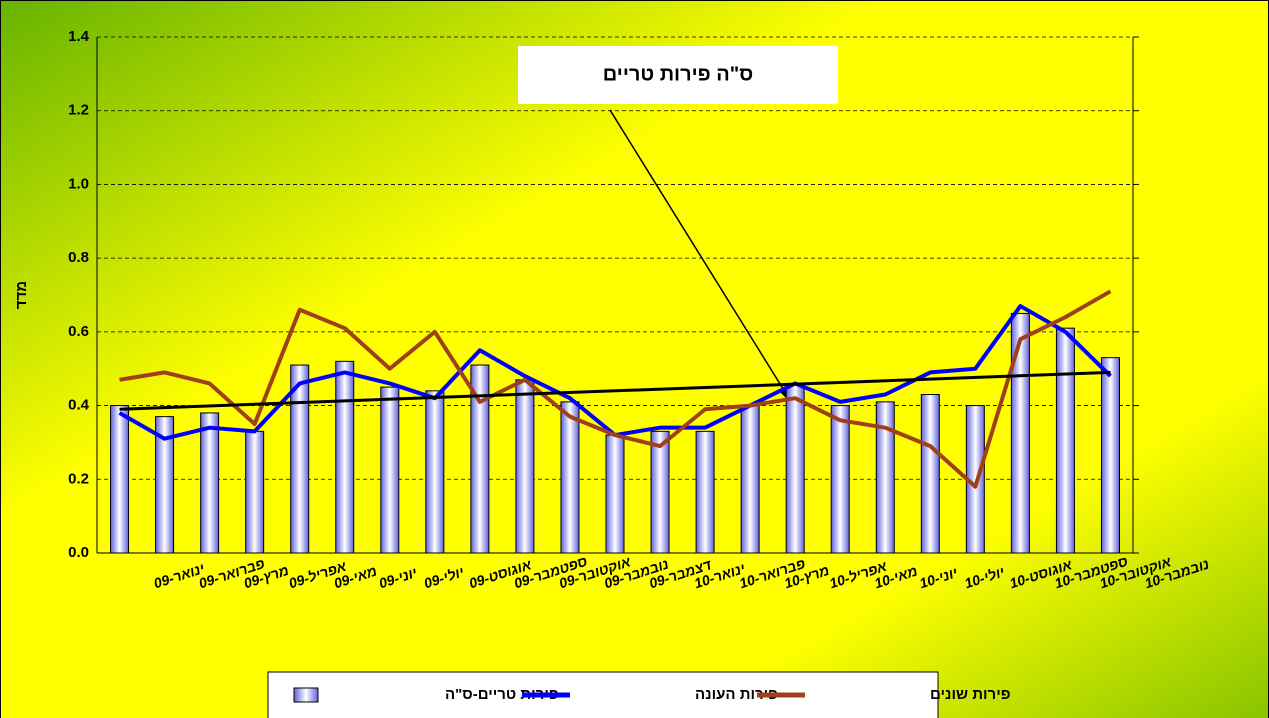 The width and height of the screenshot is (1269, 718). Describe the element at coordinates (736, 694) in the screenshot. I see `legend-label: פירות העונה` at that location.